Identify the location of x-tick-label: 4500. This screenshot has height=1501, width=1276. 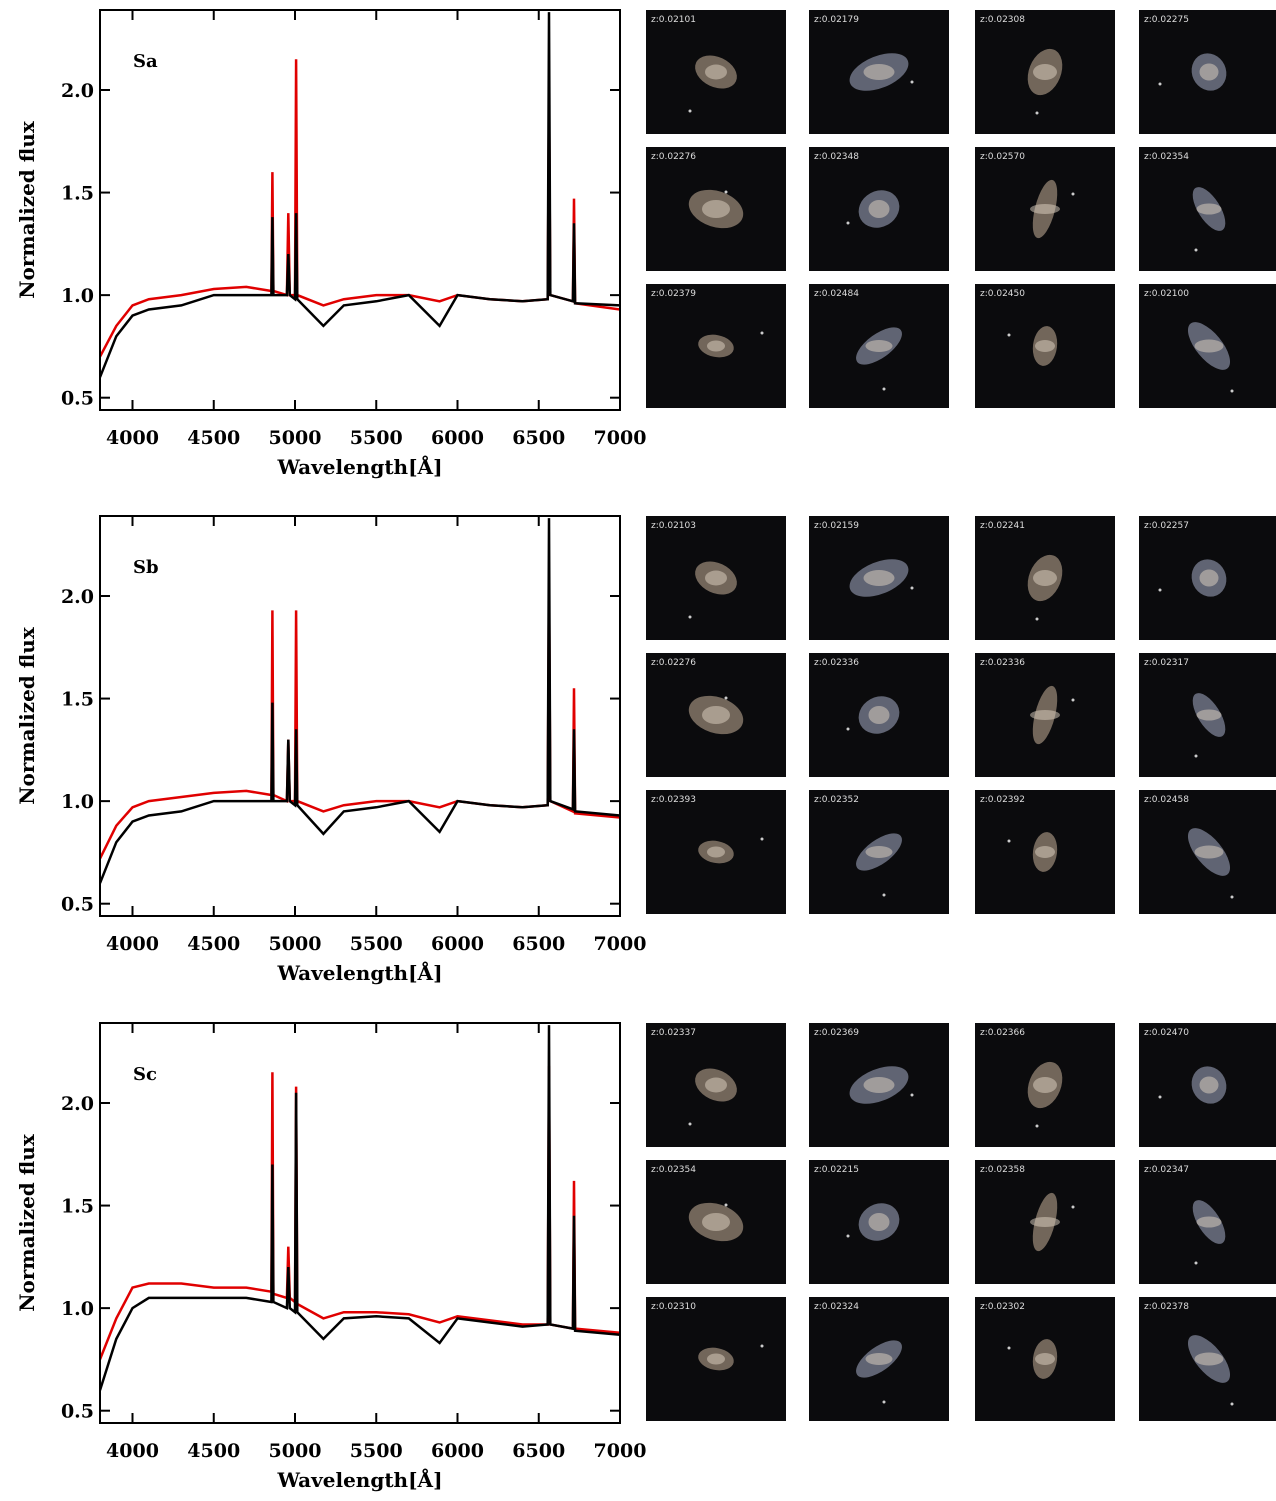
(213, 438).